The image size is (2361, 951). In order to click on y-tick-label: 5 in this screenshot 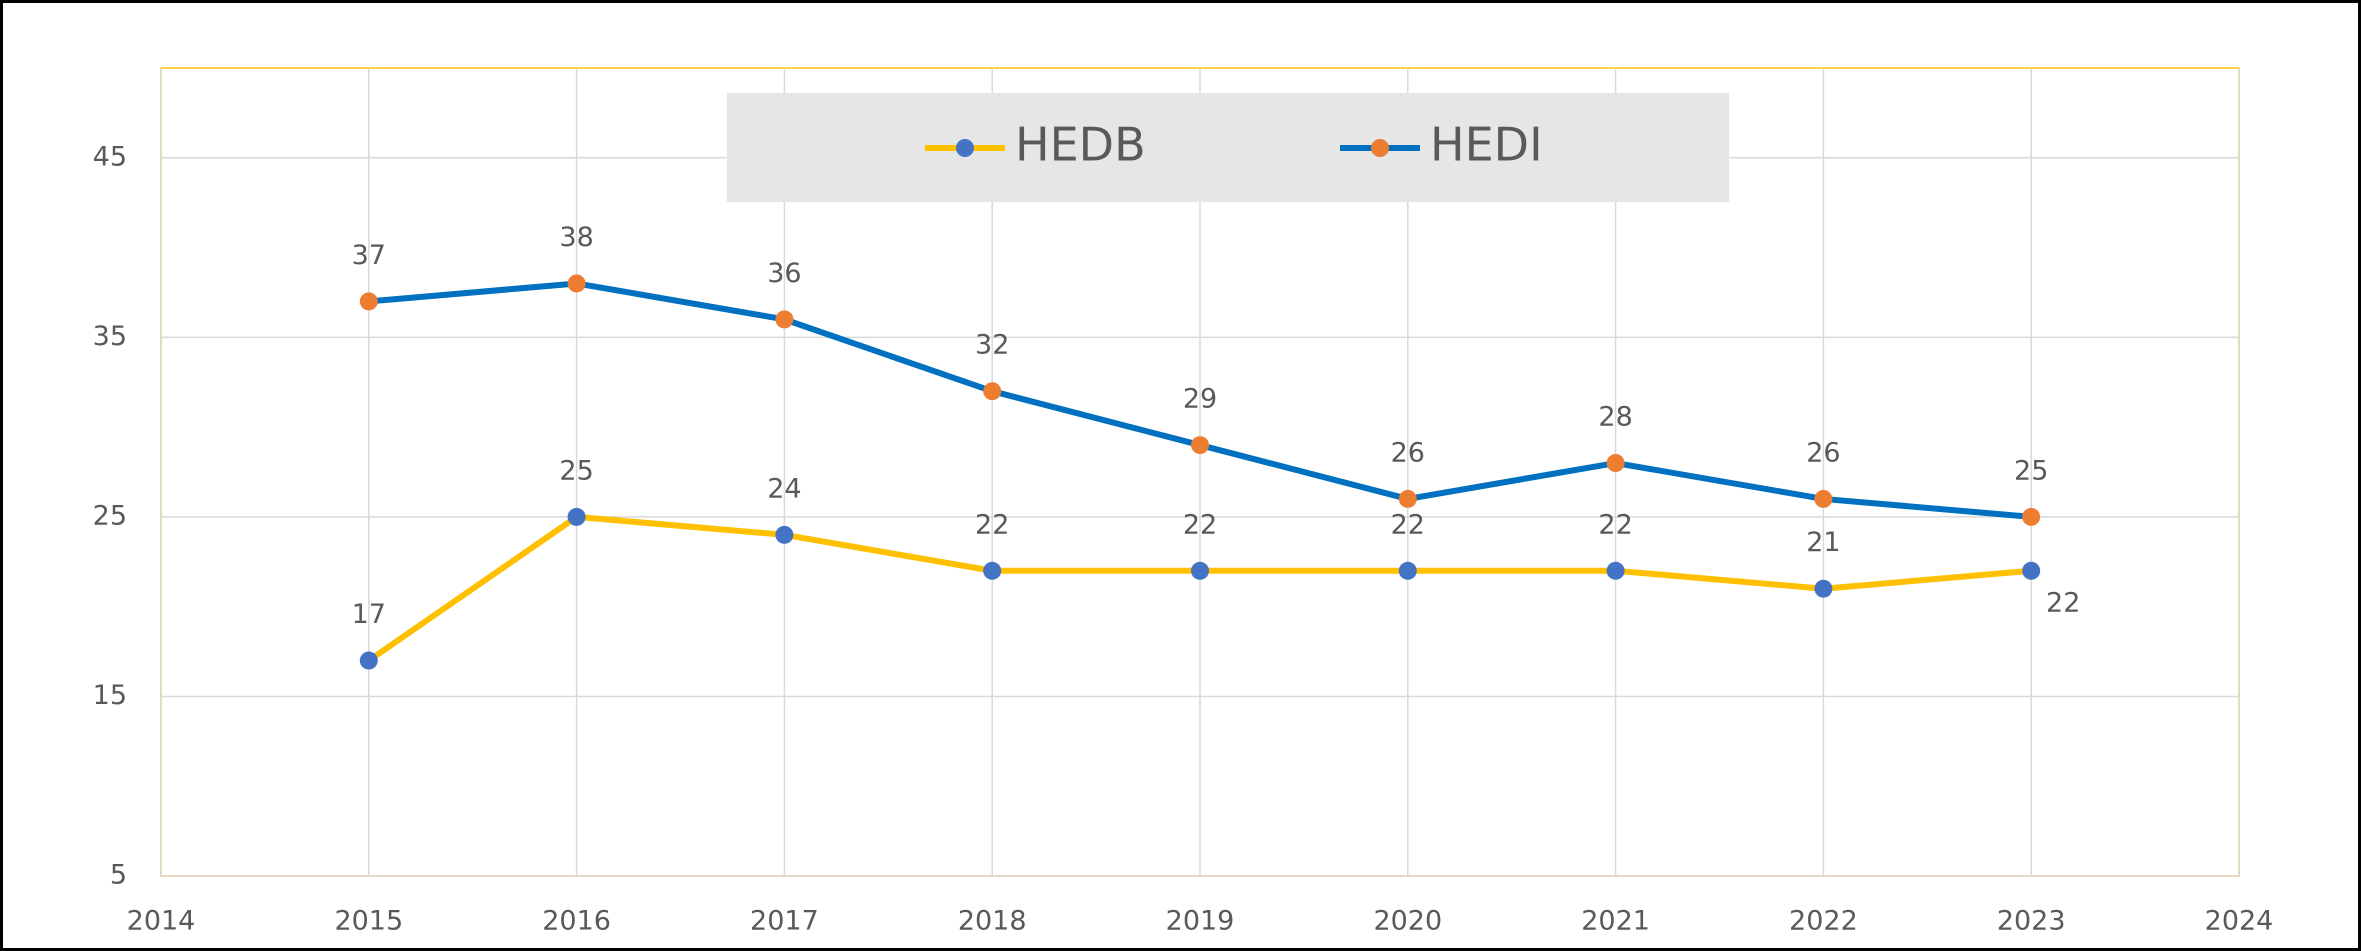, I will do `click(118, 875)`.